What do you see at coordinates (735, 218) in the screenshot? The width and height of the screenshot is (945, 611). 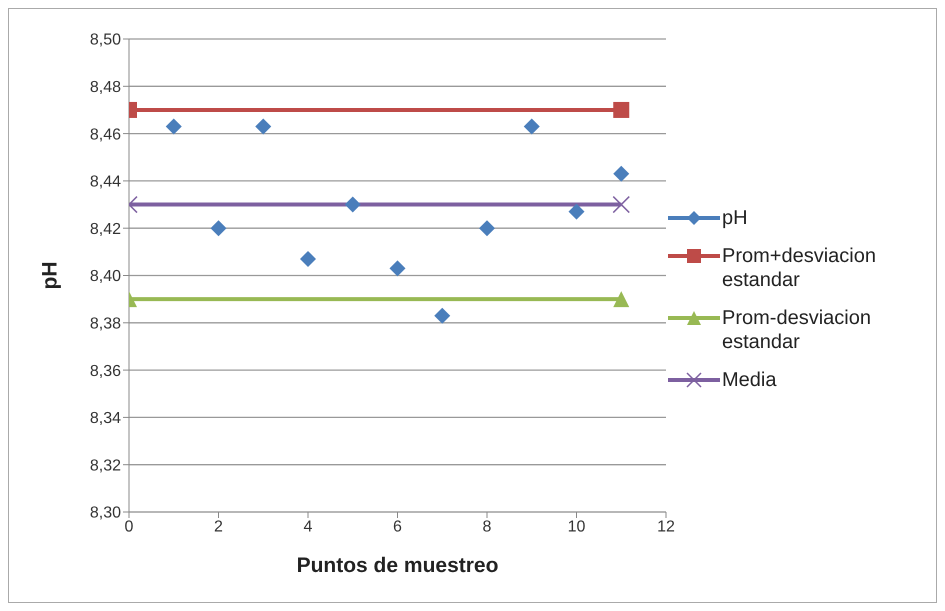 I see `legend-label: pH` at bounding box center [735, 218].